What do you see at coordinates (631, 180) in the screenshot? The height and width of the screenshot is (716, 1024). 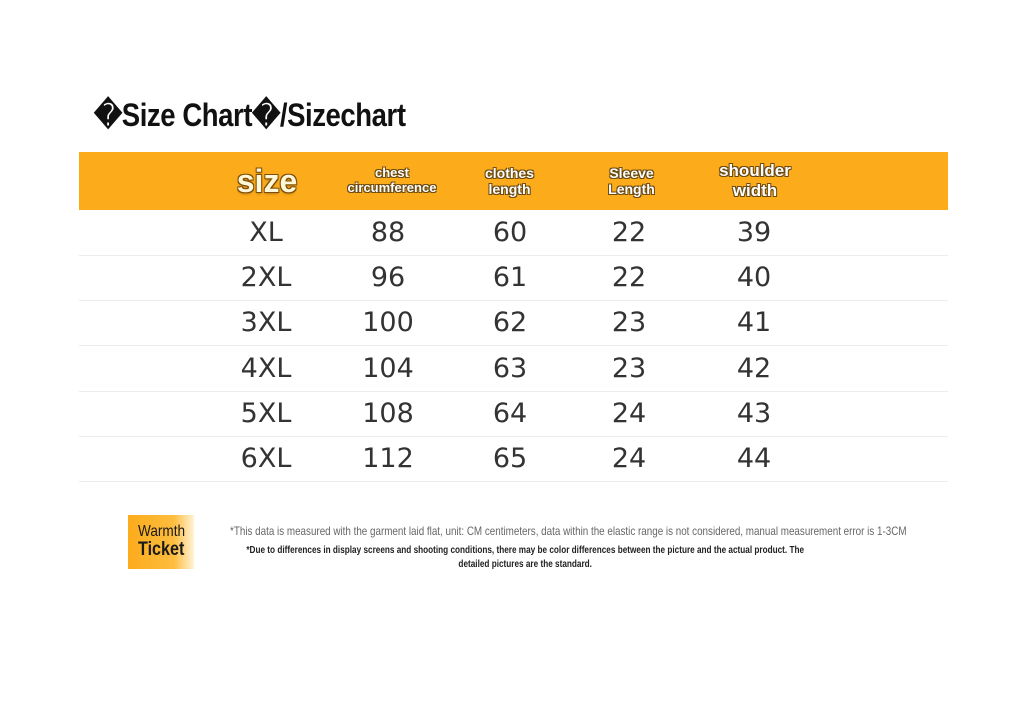 I see `header-sleeve-length: Sleeve Length` at bounding box center [631, 180].